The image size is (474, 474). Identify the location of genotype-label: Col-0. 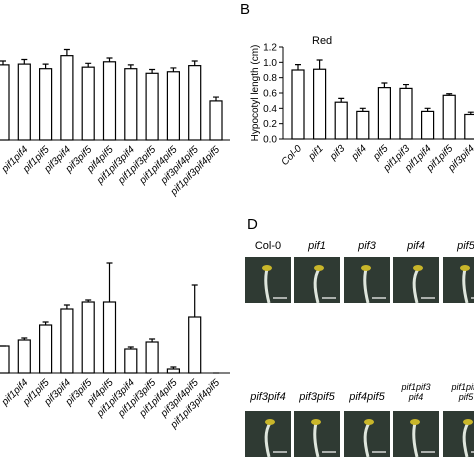
(268, 246).